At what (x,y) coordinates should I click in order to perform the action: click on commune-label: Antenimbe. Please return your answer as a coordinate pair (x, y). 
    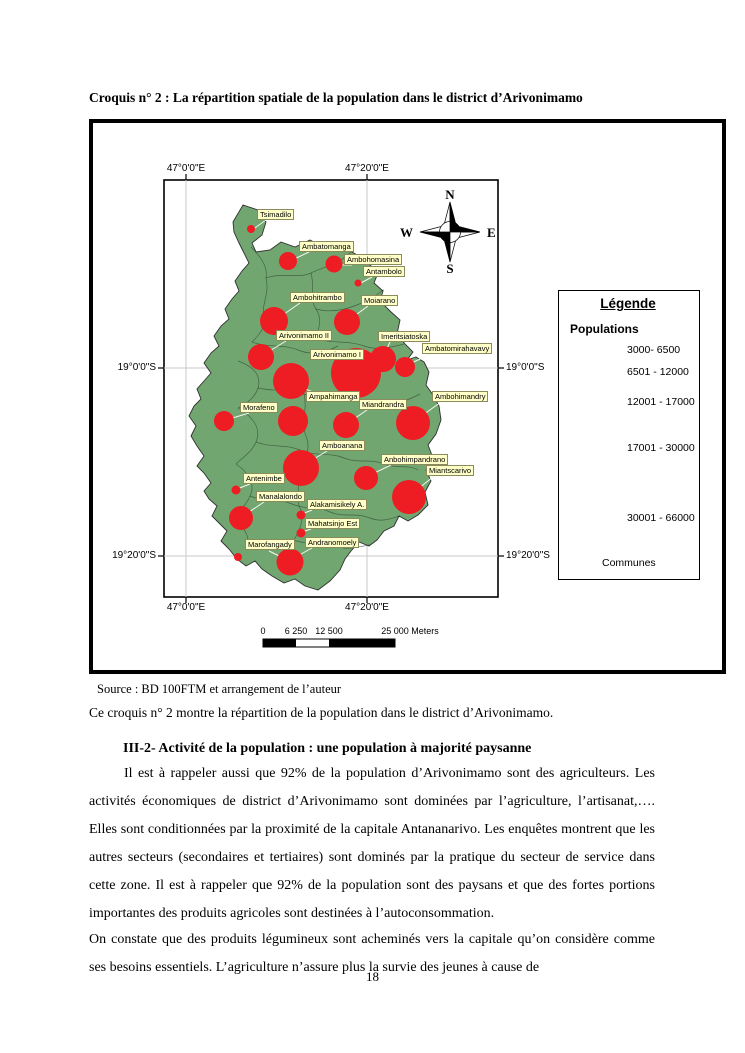
    Looking at the image, I should click on (264, 478).